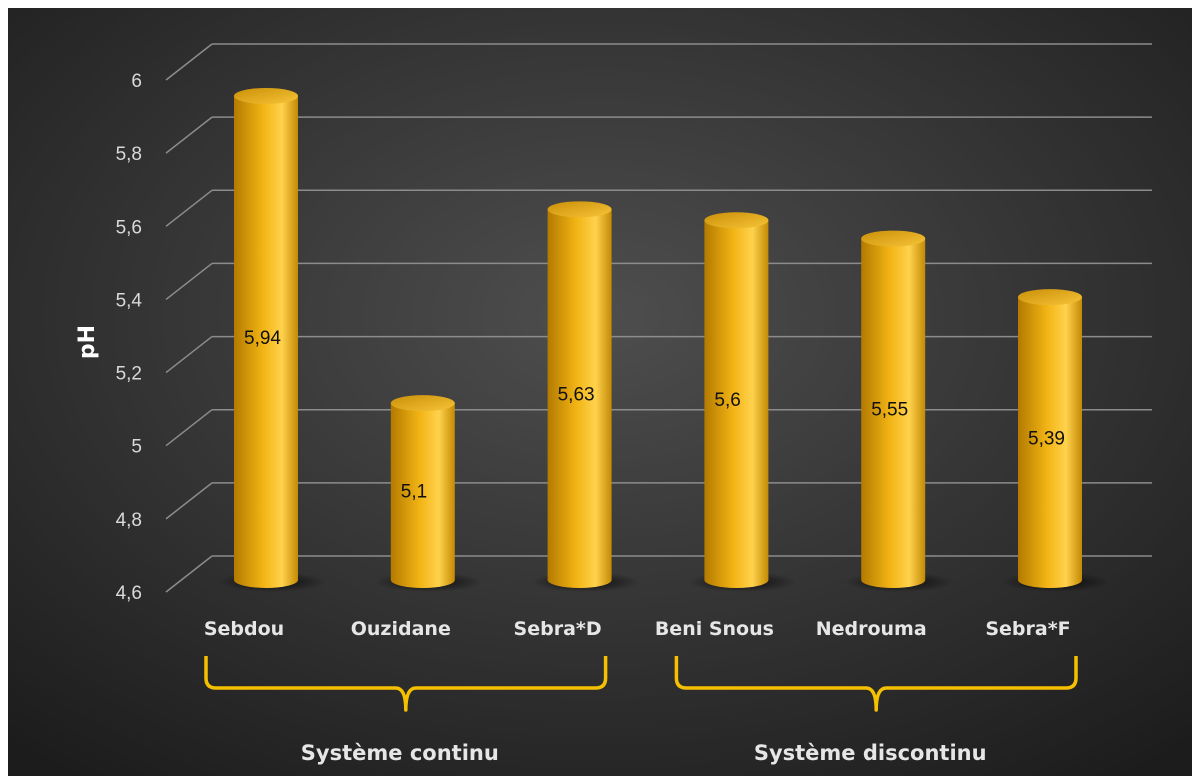 This screenshot has width=1200, height=776. Describe the element at coordinates (641, 710) in the screenshot. I see `group-brackets: Système continu Système discontinu` at that location.